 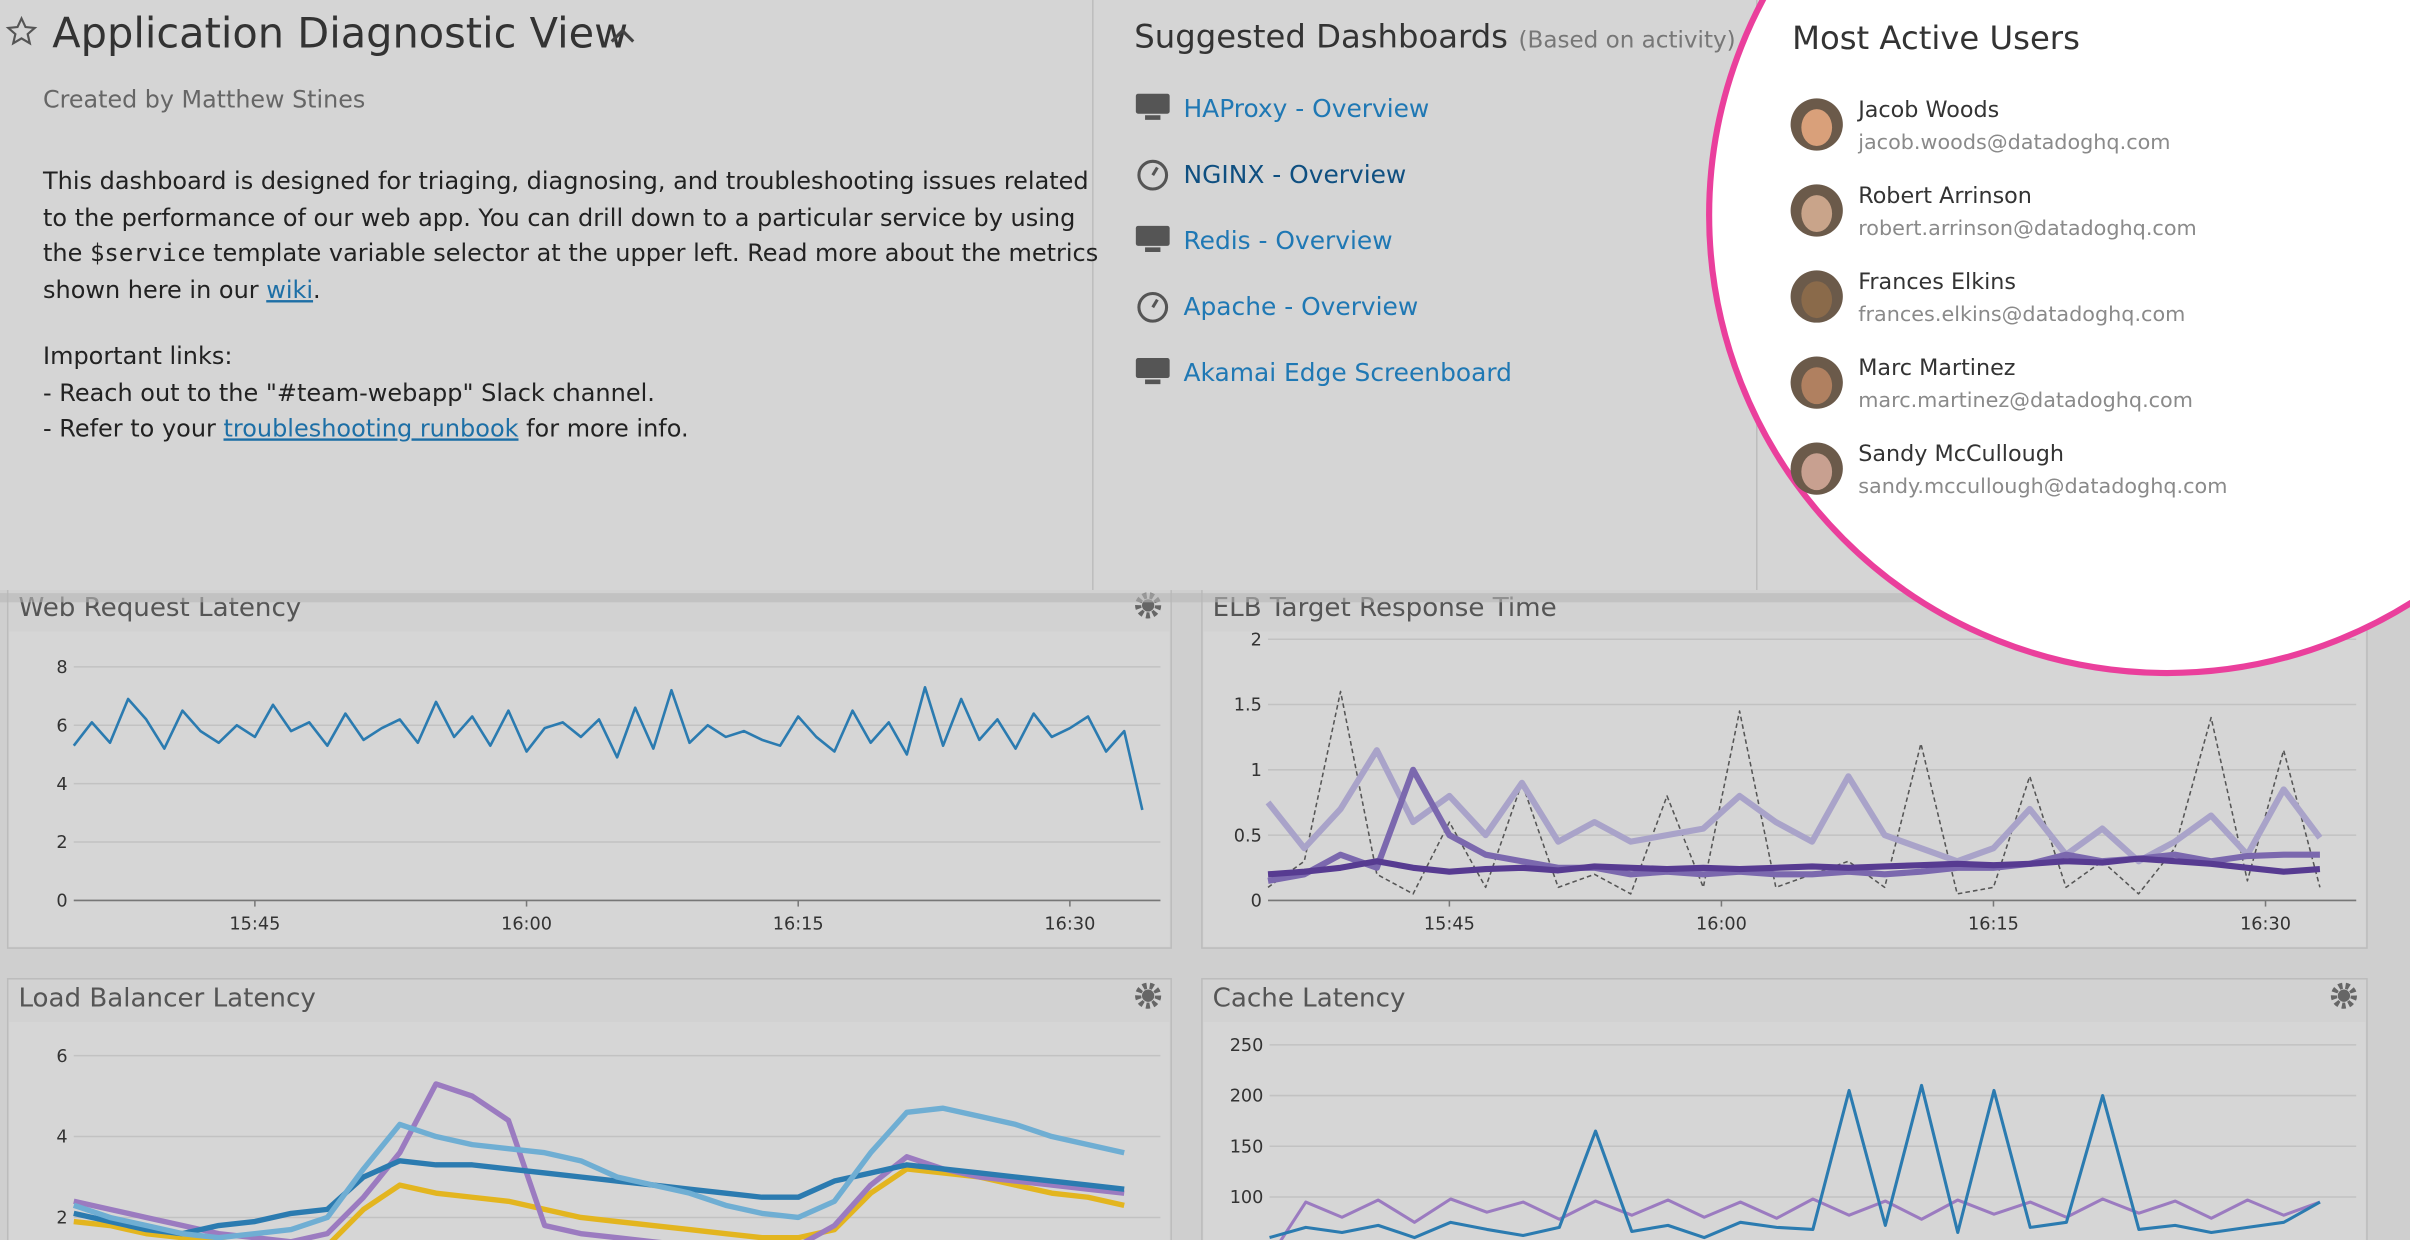 I want to click on y-tick-label: 150, so click(x=1247, y=1147).